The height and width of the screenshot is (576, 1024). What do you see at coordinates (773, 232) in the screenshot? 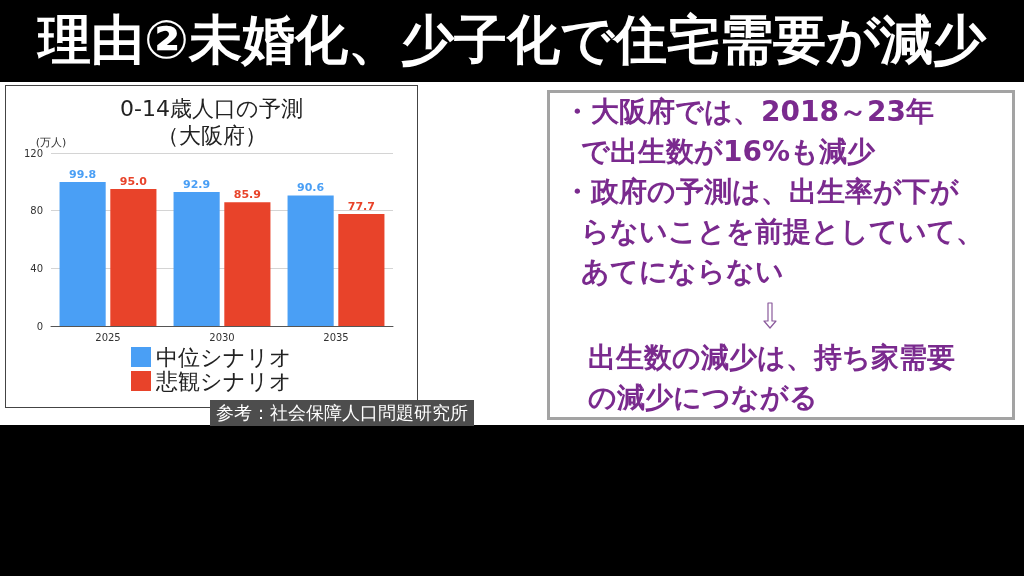
I see `text: ・政府の予測は、出生率が下がらないことを前提としていて、あてにならない` at bounding box center [773, 232].